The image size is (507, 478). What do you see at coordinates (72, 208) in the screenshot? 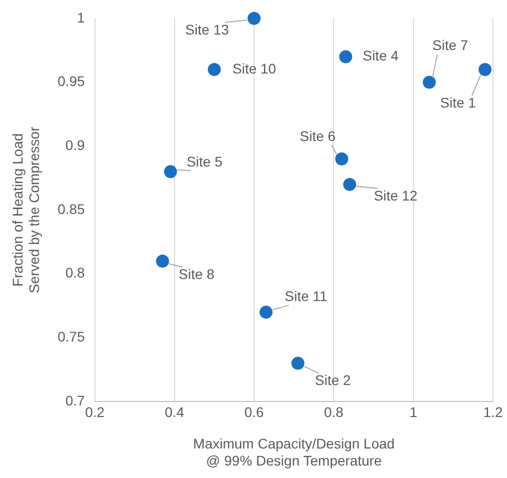
I see `y-tick-label: 0.85` at bounding box center [72, 208].